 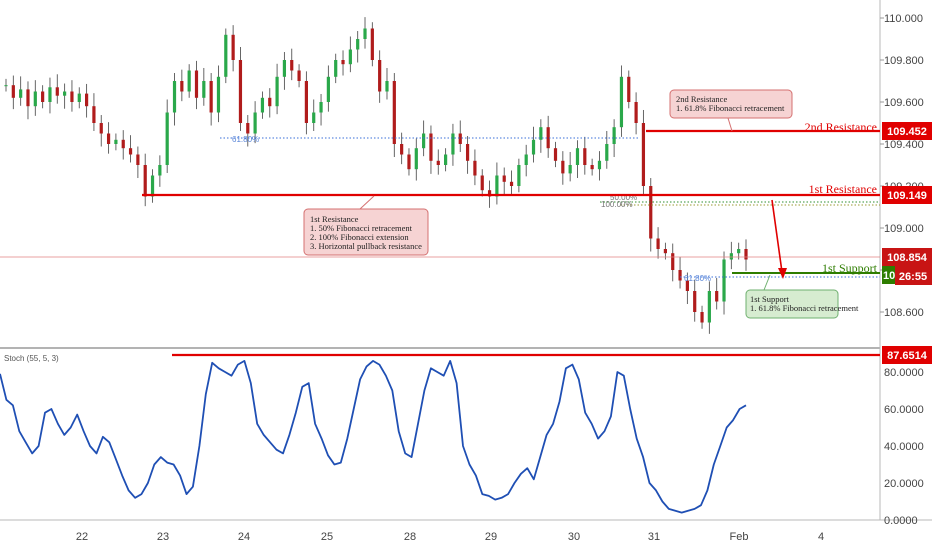 What do you see at coordinates (359, 237) in the screenshot?
I see `annotation-res1-line3: 2. 100% Fibonacci extension` at bounding box center [359, 237].